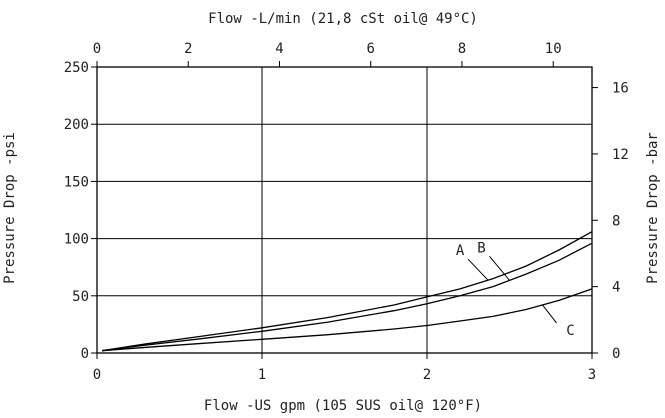  What do you see at coordinates (347, 320) in the screenshot?
I see `series-line-c` at bounding box center [347, 320].